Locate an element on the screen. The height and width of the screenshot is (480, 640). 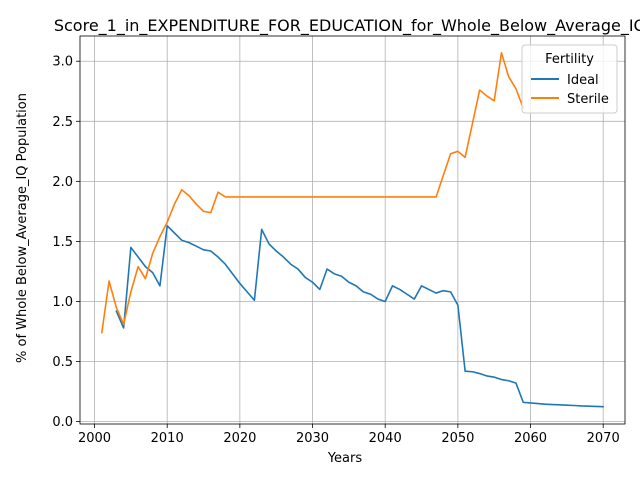
y-axis-label: % of Whole Below_Average_IQ Population is located at coordinates (22, 228).